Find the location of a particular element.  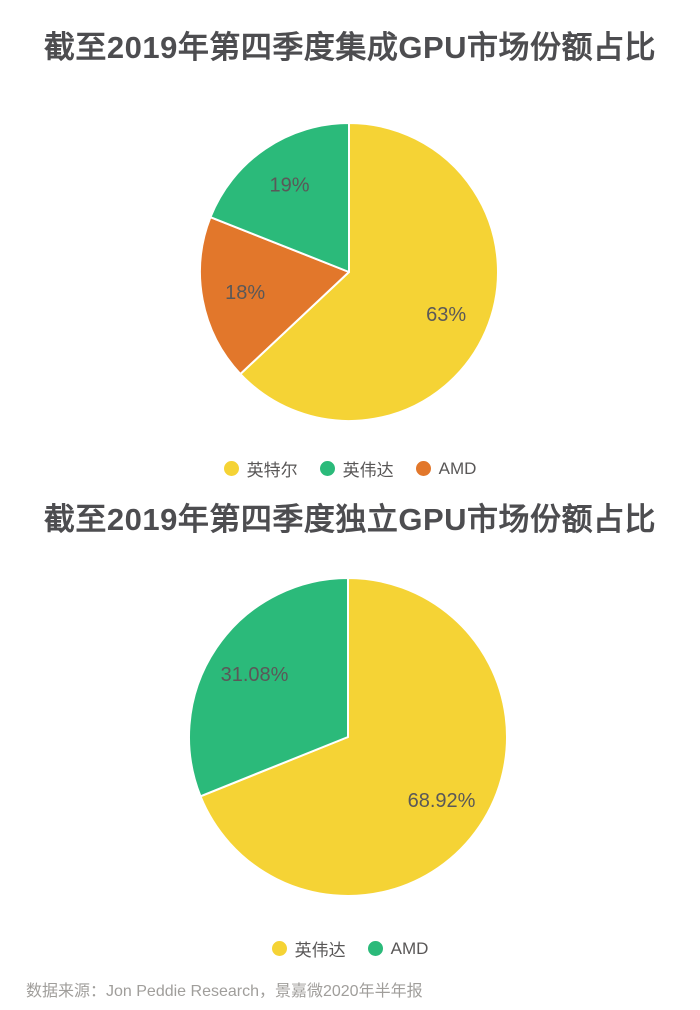

pie-slice-label: 18% is located at coordinates (245, 293).